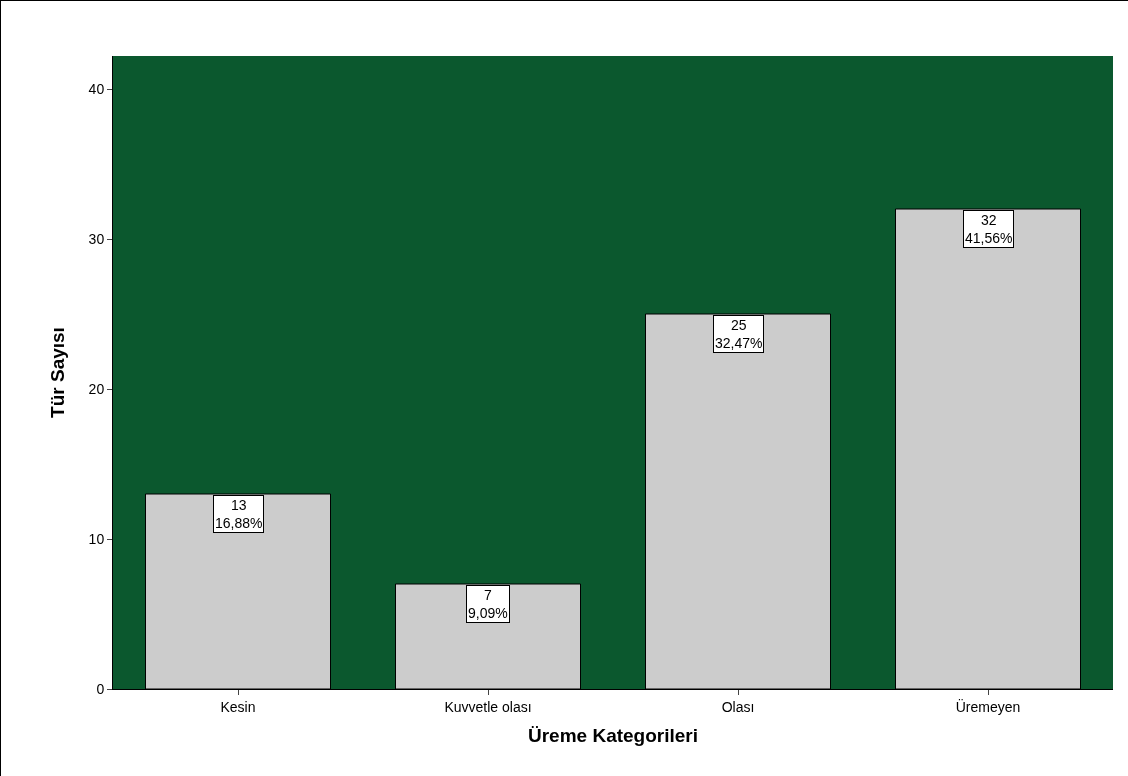  I want to click on y-axis-title: Tür Sayısı, so click(58, 372).